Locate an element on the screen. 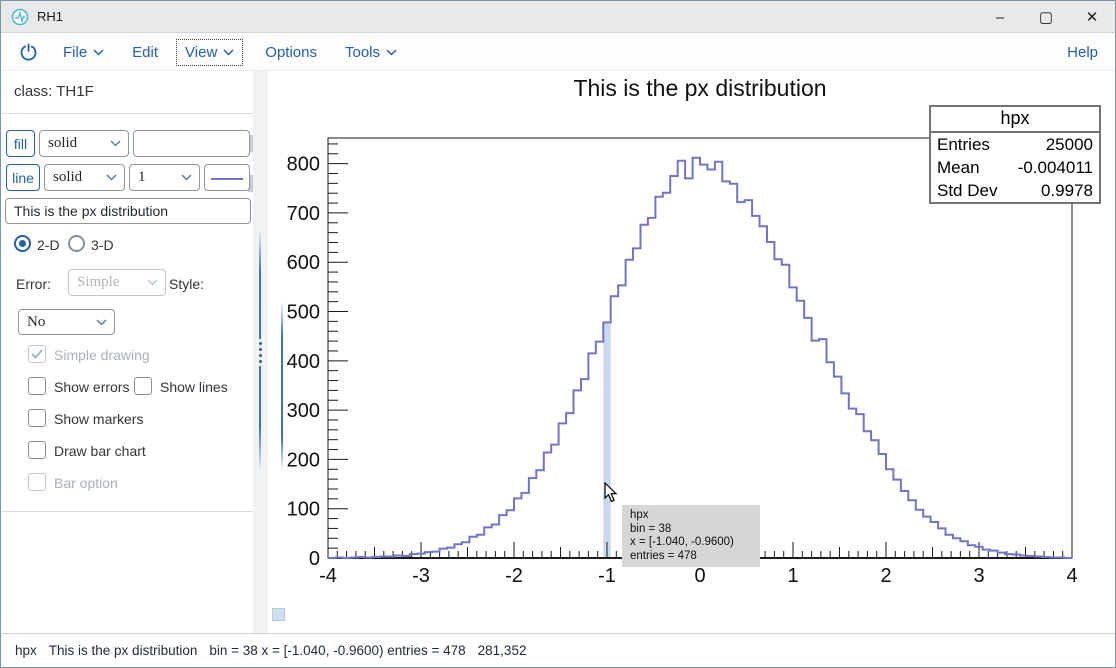 The height and width of the screenshot is (668, 1116). menu-options: Options is located at coordinates (291, 52).